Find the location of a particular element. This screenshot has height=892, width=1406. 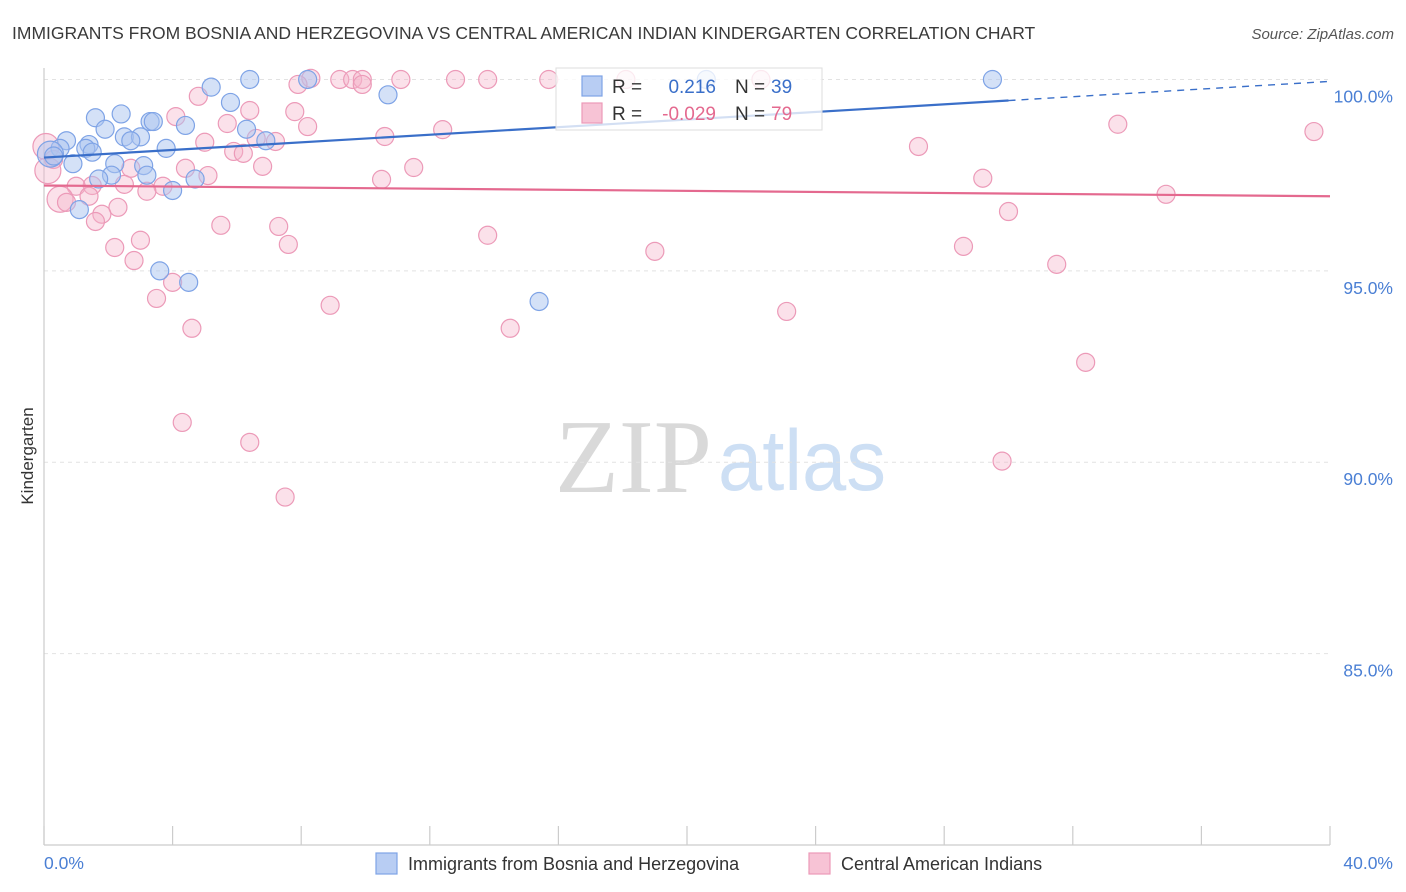

zipatlas-watermark: ZIP atlas is located at coordinates (720, 456).